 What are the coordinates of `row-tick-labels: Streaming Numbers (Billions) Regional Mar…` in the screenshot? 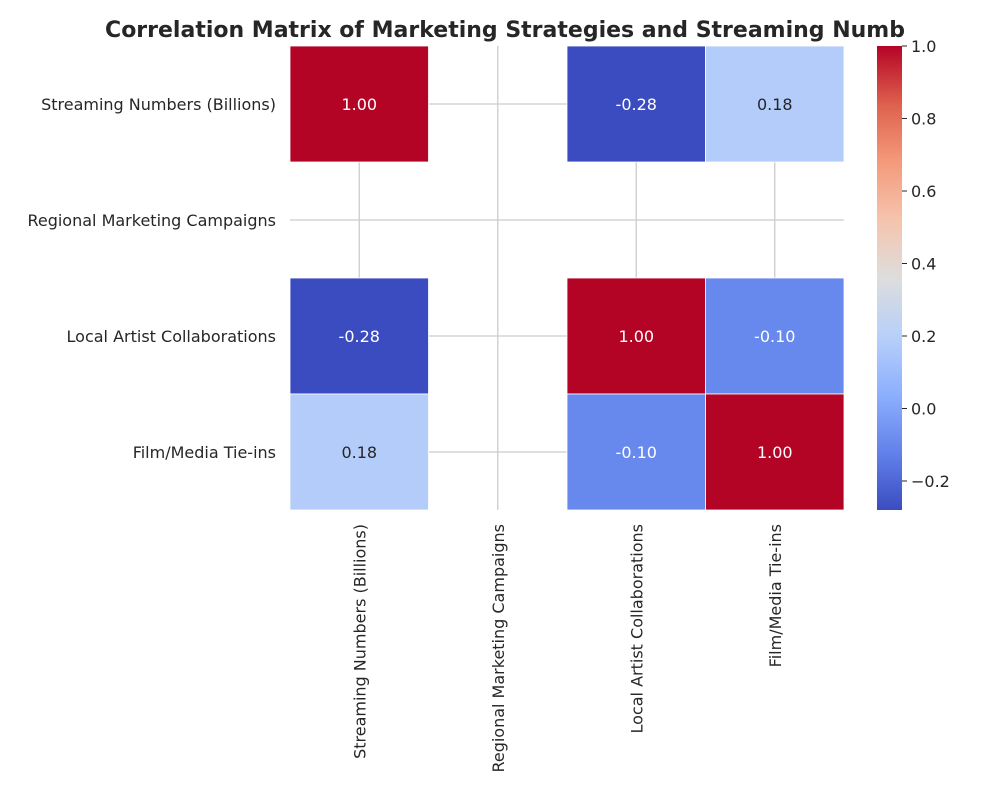 It's located at (151, 278).